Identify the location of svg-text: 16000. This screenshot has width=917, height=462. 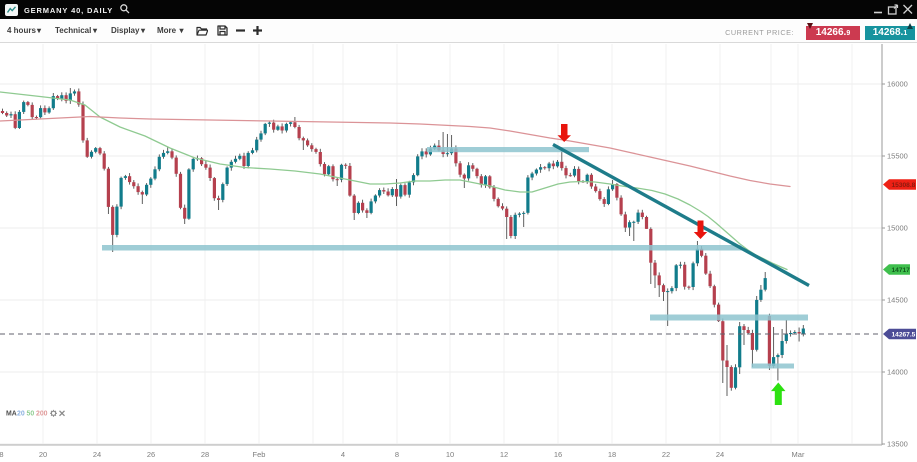
(897, 84).